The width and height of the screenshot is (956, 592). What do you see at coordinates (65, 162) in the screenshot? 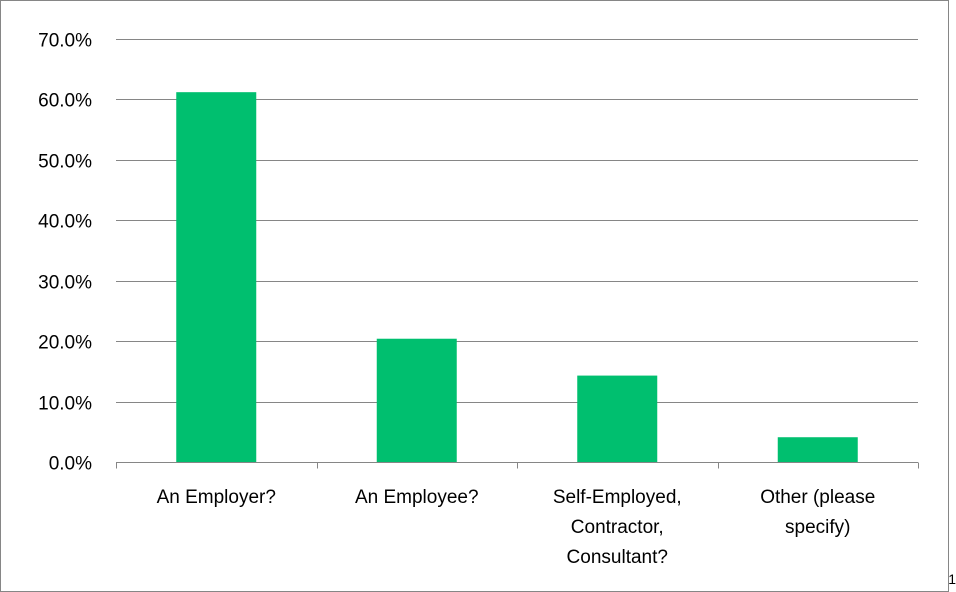
I see `y-tick-label: 50.0%` at bounding box center [65, 162].